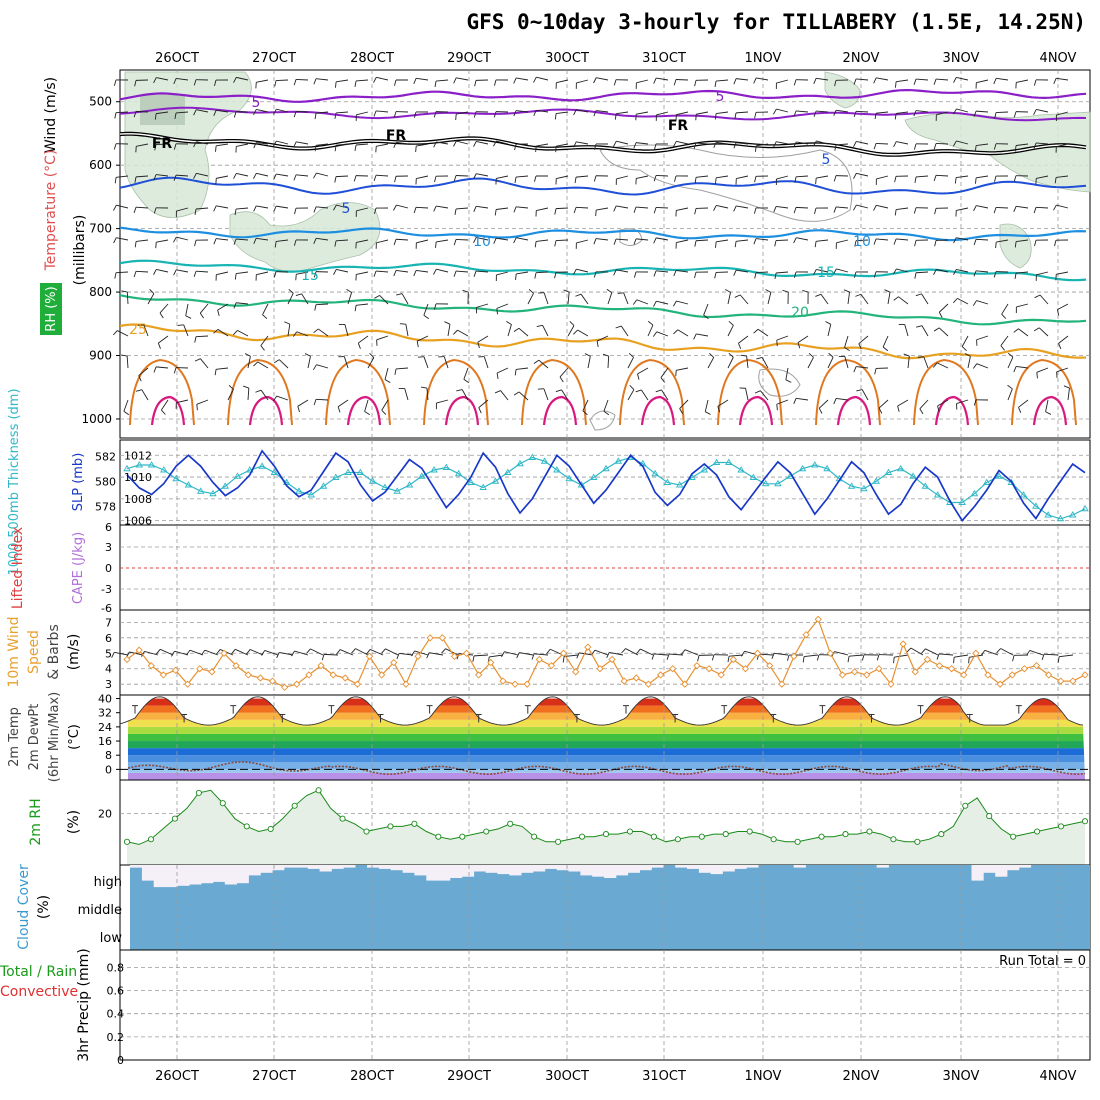  What do you see at coordinates (108, 653) in the screenshot?
I see `wind-tick-label: 5` at bounding box center [108, 653].